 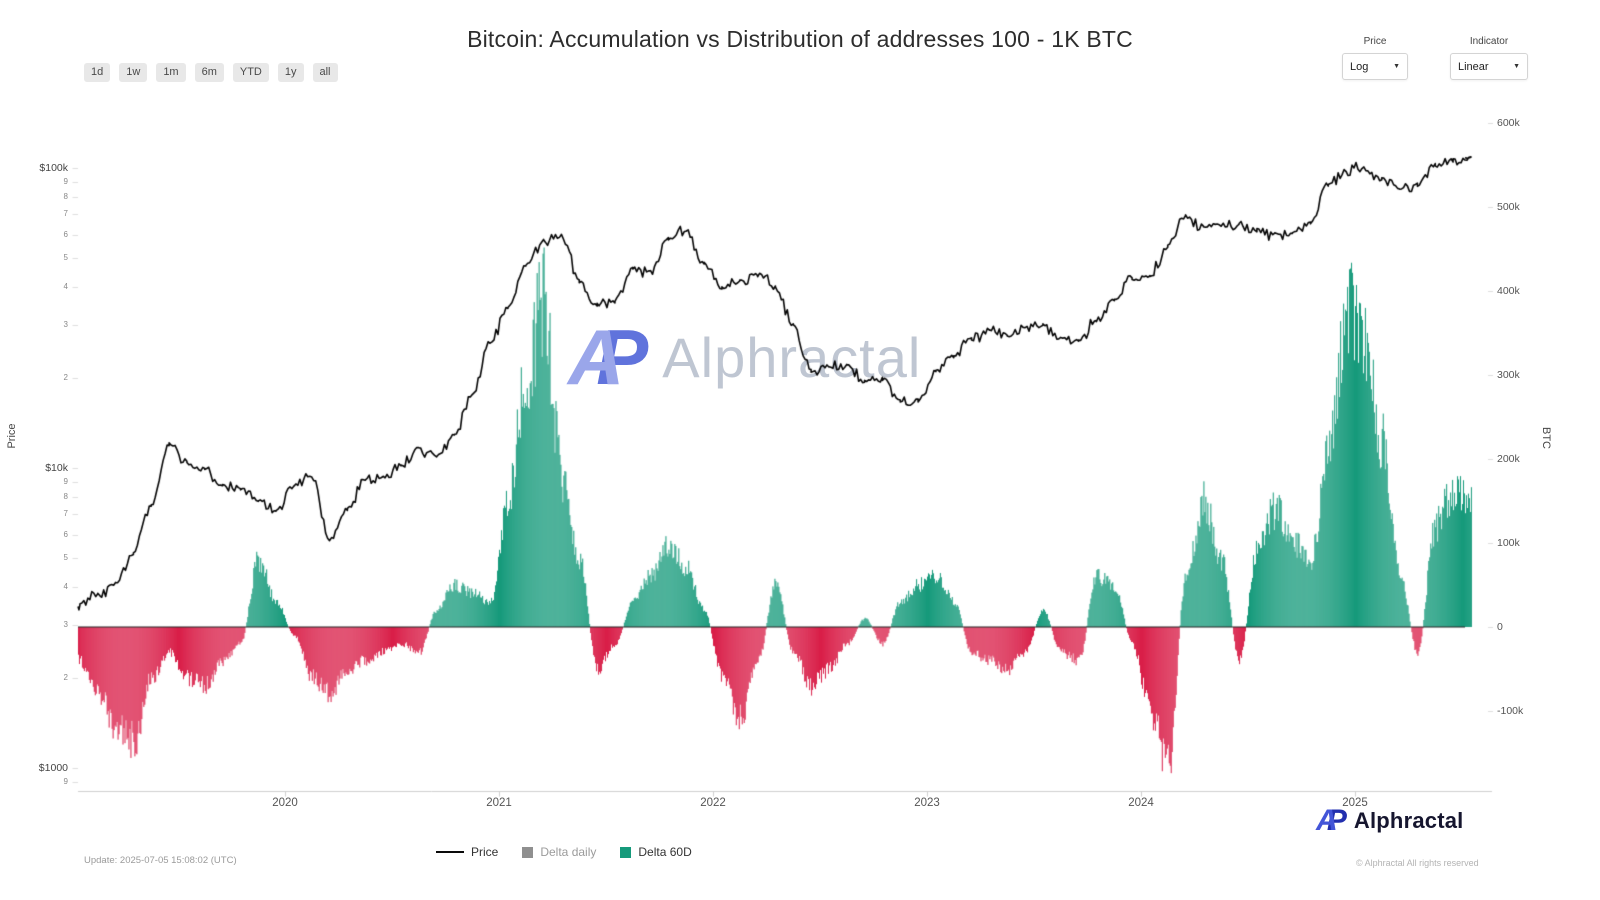 I want to click on range-buttons: 1d 1w 1m 6m YTD 1y all, so click(x=211, y=73).